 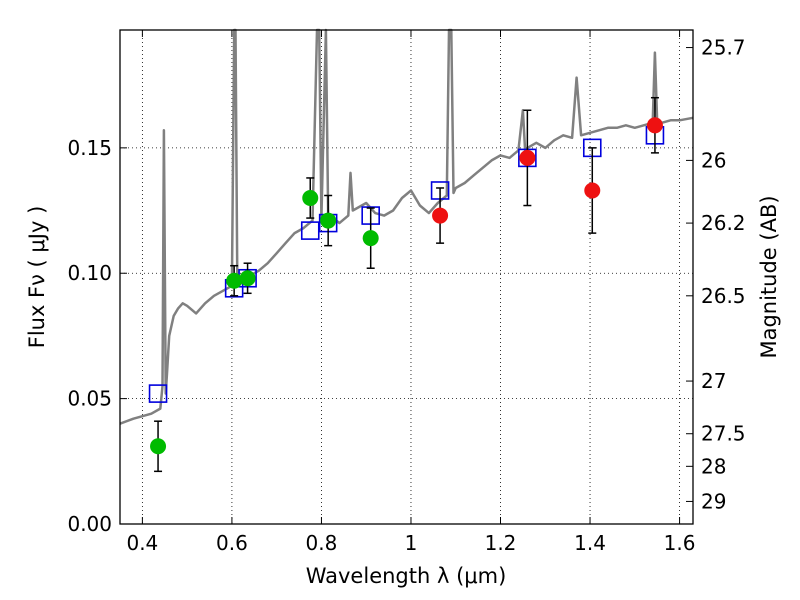 I want to click on y-axis: 0.00 0.05 0.10 0.15, so click(x=97, y=336).